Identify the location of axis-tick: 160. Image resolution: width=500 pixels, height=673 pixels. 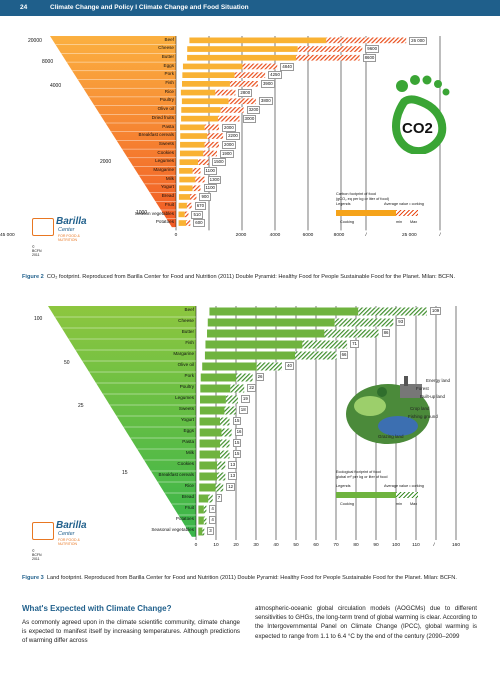
(455, 545).